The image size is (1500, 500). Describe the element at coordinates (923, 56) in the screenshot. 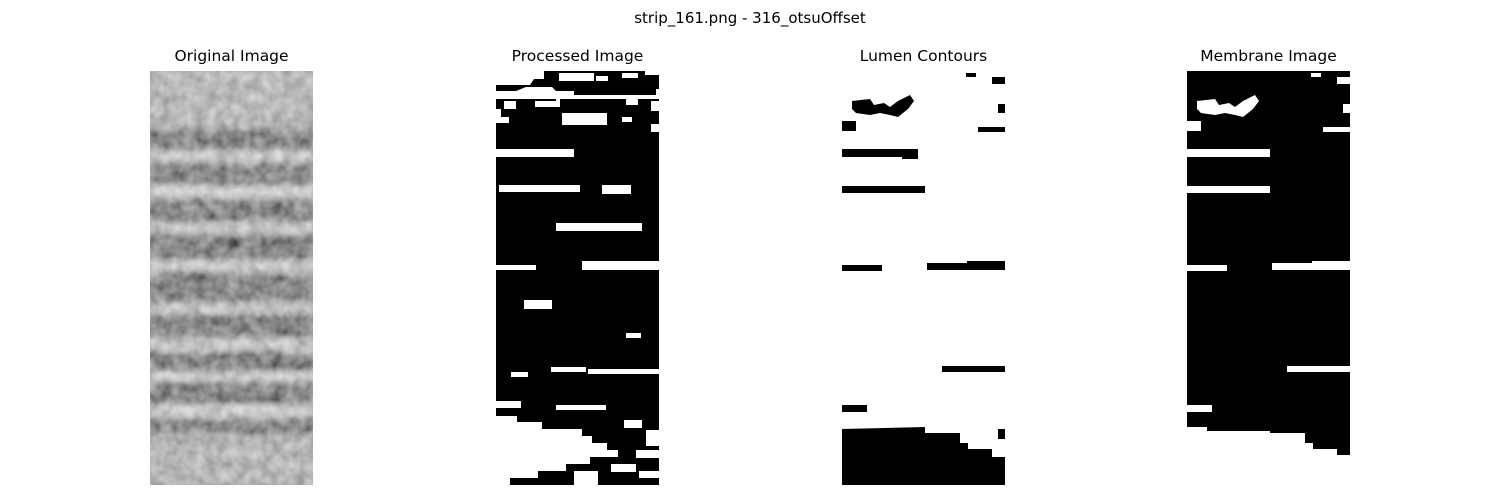

I see `panel-title: Lumen Contours` at that location.